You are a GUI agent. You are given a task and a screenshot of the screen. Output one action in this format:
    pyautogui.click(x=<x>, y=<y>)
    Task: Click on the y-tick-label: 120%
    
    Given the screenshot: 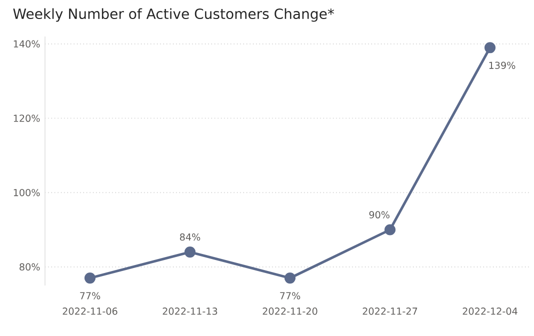 What is the action you would take?
    pyautogui.click(x=27, y=118)
    